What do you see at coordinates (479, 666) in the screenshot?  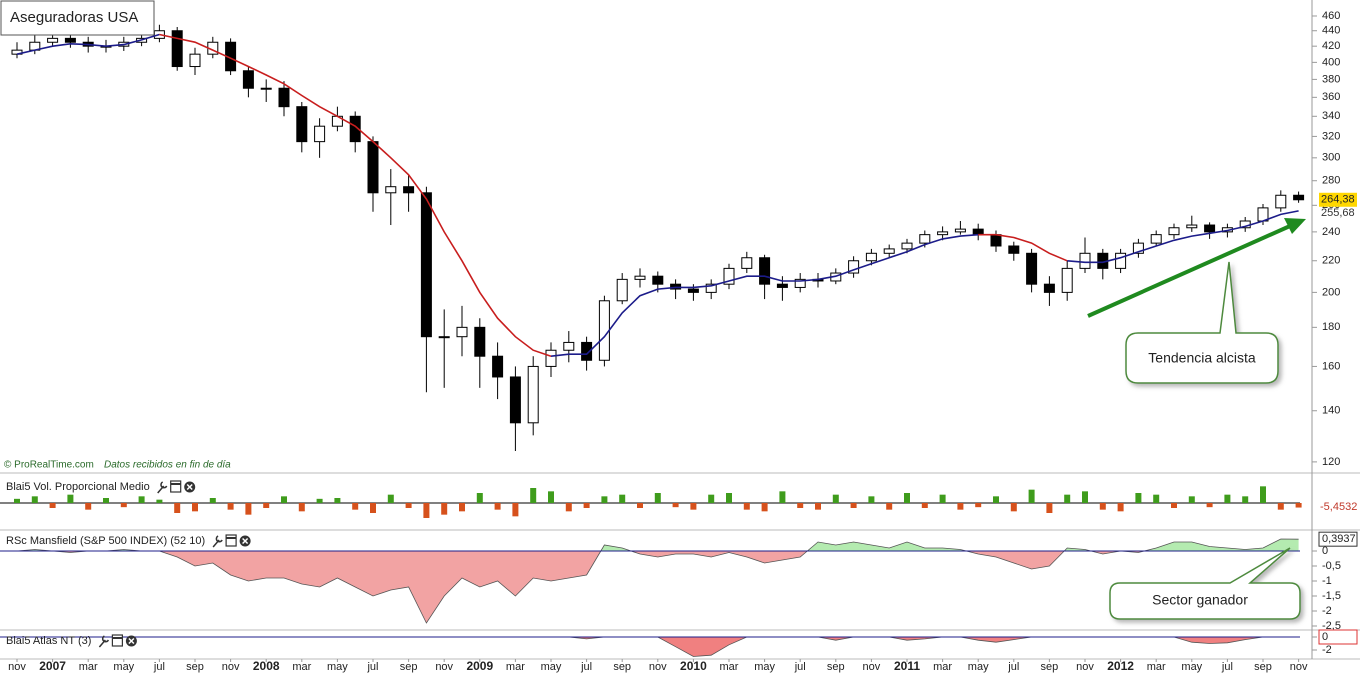 I see `x-tick-label: 2009` at bounding box center [479, 666].